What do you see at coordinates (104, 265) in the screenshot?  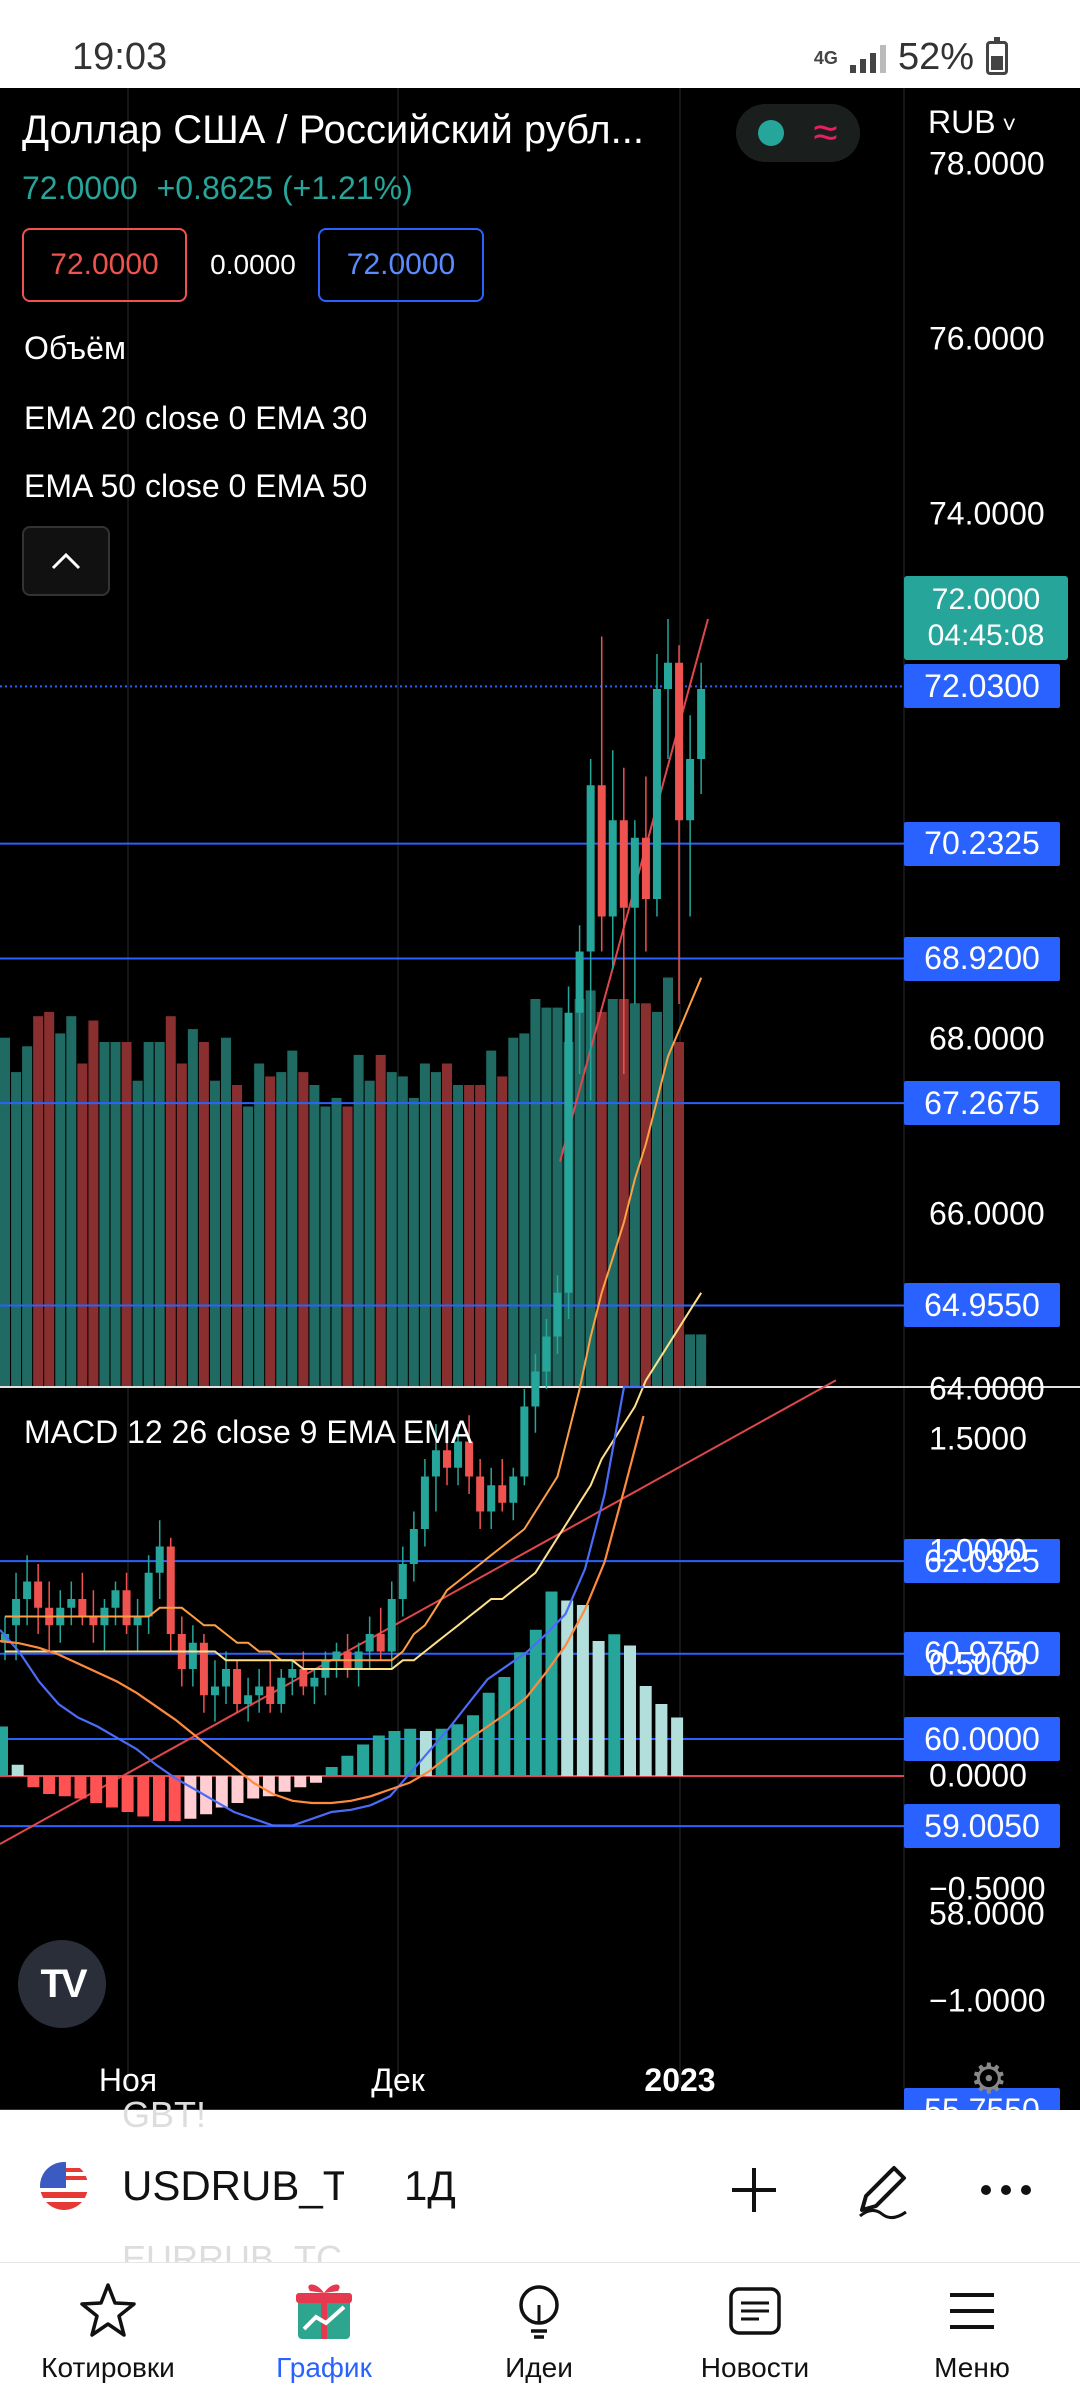 I see `sell-button: 72.0000` at bounding box center [104, 265].